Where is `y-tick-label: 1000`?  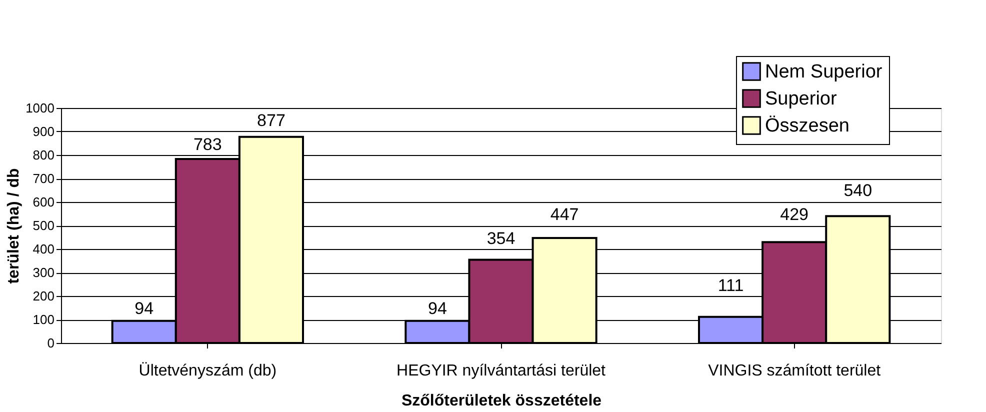 y-tick-label: 1000 is located at coordinates (40, 108).